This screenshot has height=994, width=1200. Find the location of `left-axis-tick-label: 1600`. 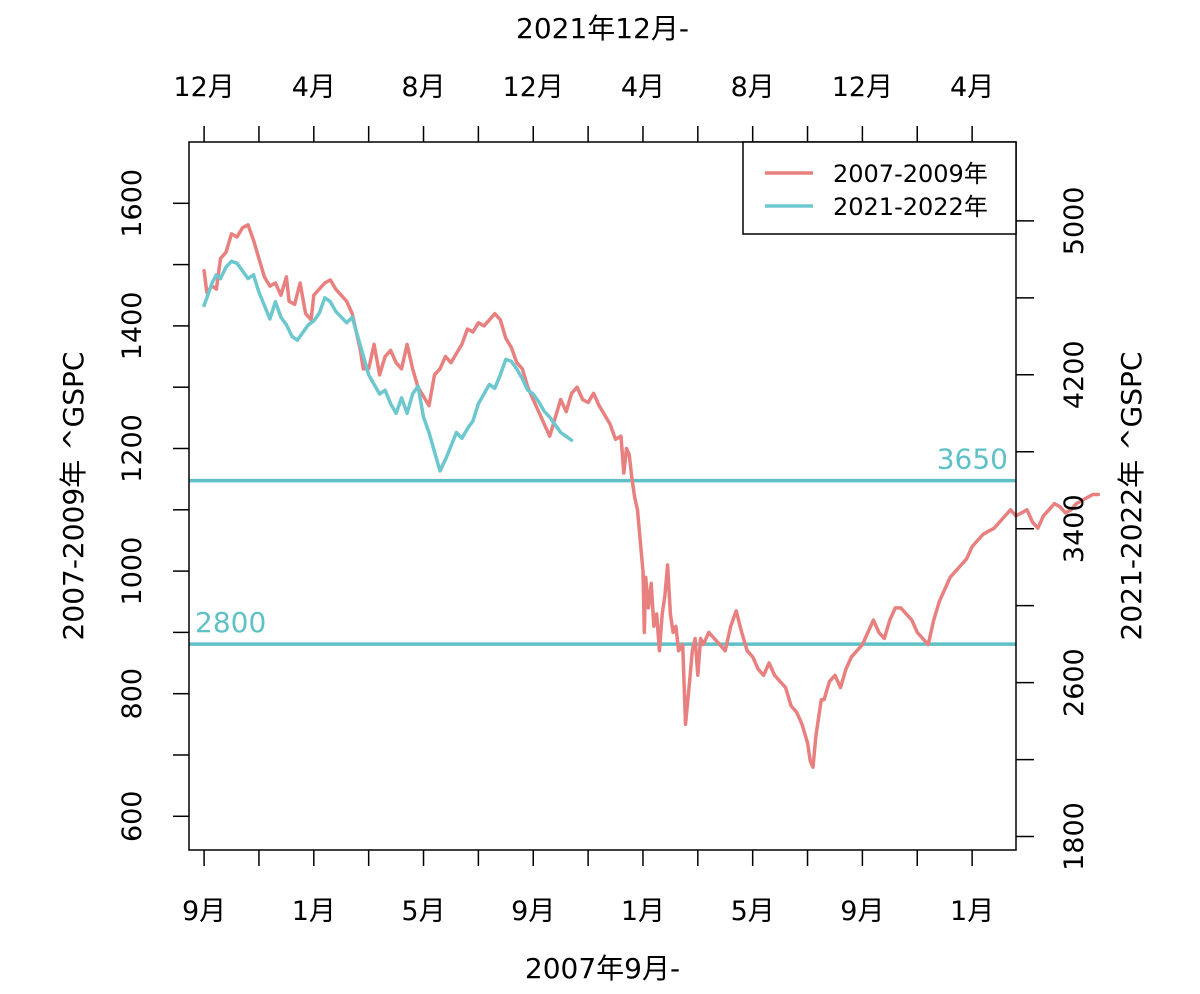

left-axis-tick-label: 1600 is located at coordinates (132, 203).